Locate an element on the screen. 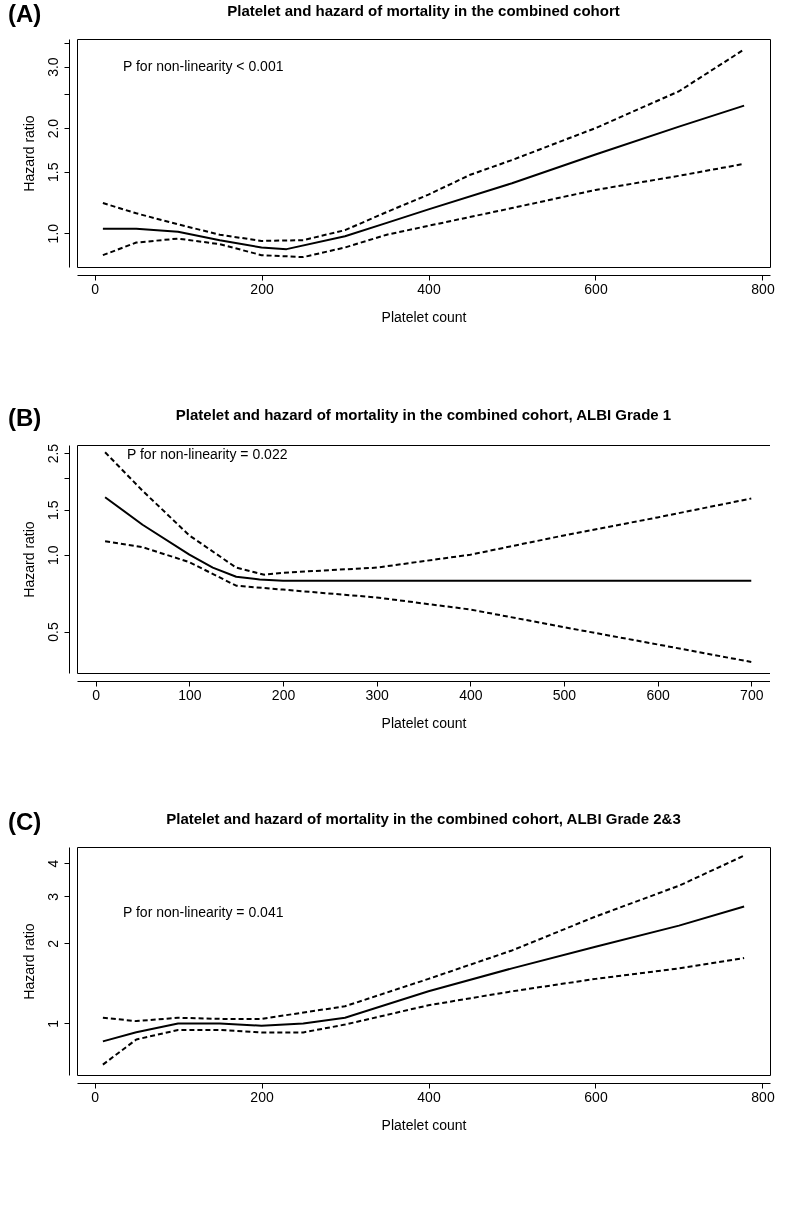  y-tick-label: 0.5 is located at coordinates (52, 632).